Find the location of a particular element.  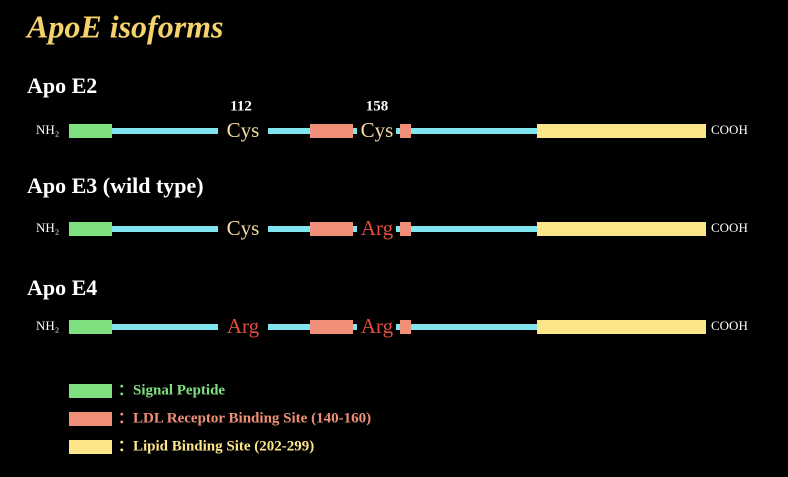

position-label: 158 is located at coordinates (377, 106).